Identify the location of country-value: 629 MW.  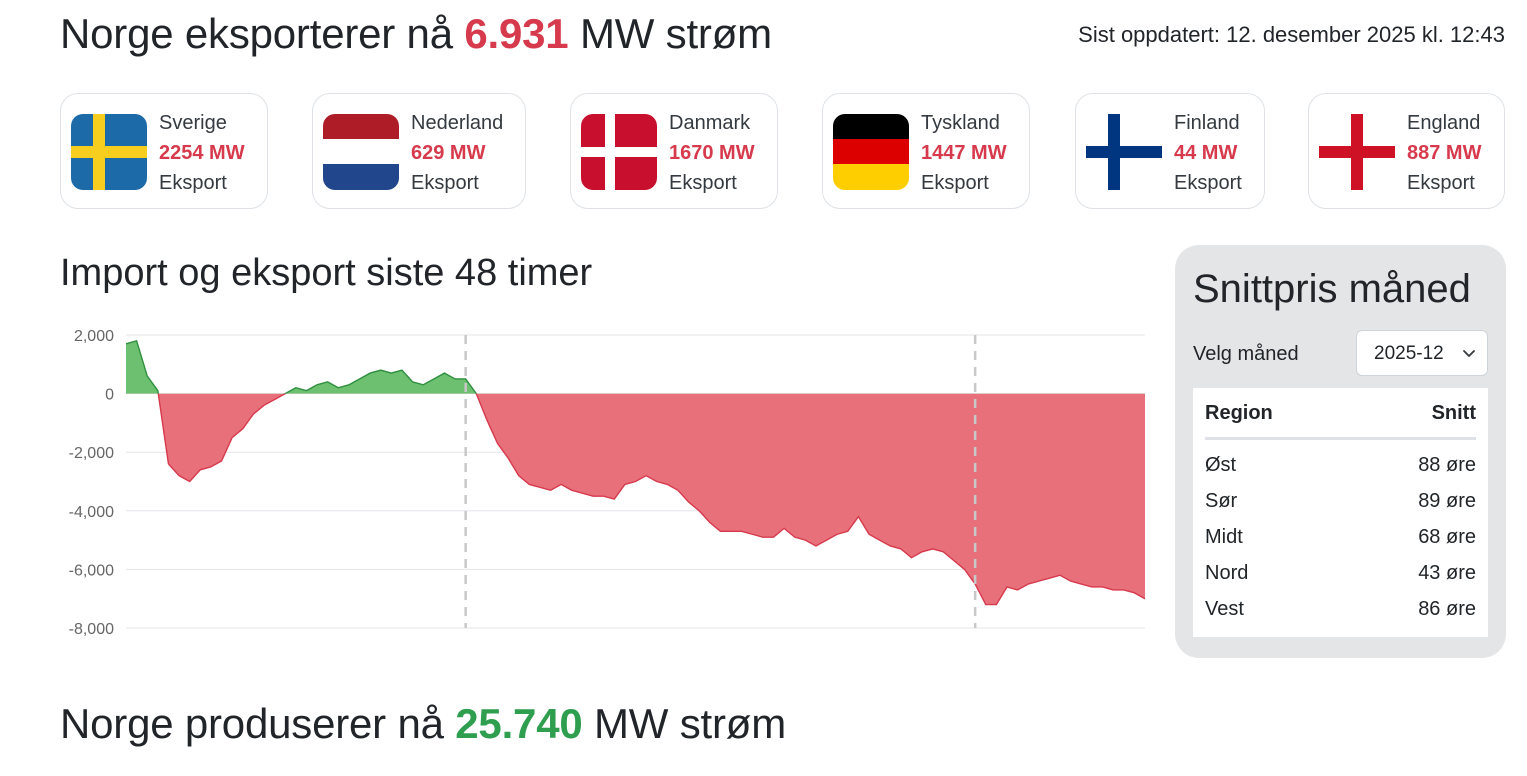
(448, 153).